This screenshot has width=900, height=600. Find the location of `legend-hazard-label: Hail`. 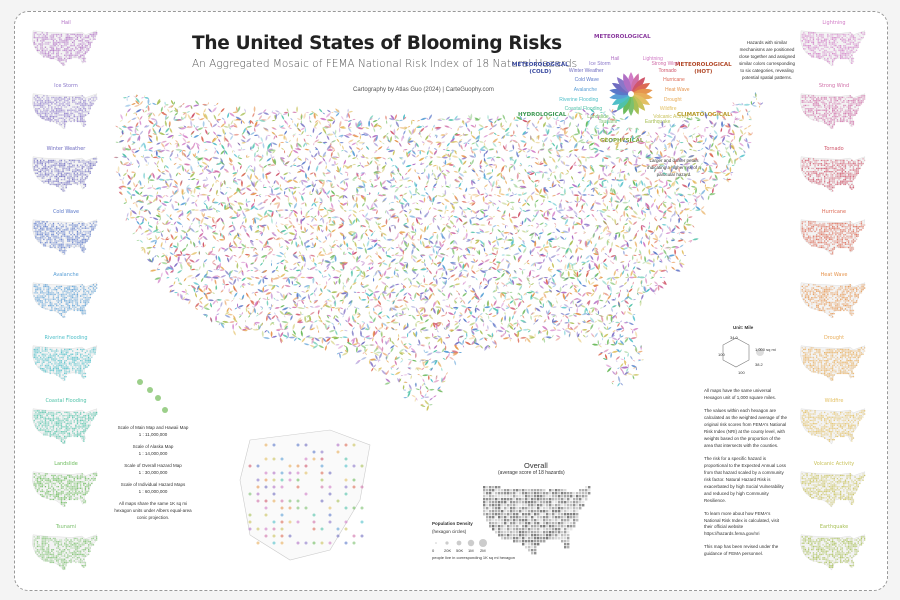

legend-hazard-label: Hail is located at coordinates (615, 59).